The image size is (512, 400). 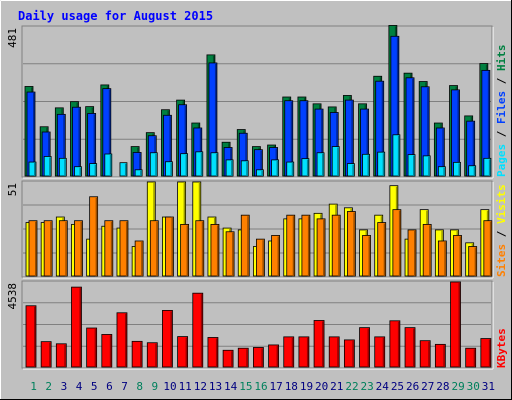 What do you see at coordinates (64, 386) in the screenshot?
I see `x-tick-day-3: 3` at bounding box center [64, 386].